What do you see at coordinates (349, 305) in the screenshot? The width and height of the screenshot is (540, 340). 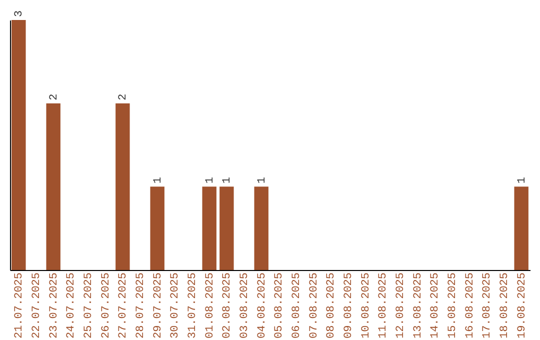 I see `x-tick-label: 09.08.2025` at bounding box center [349, 305].